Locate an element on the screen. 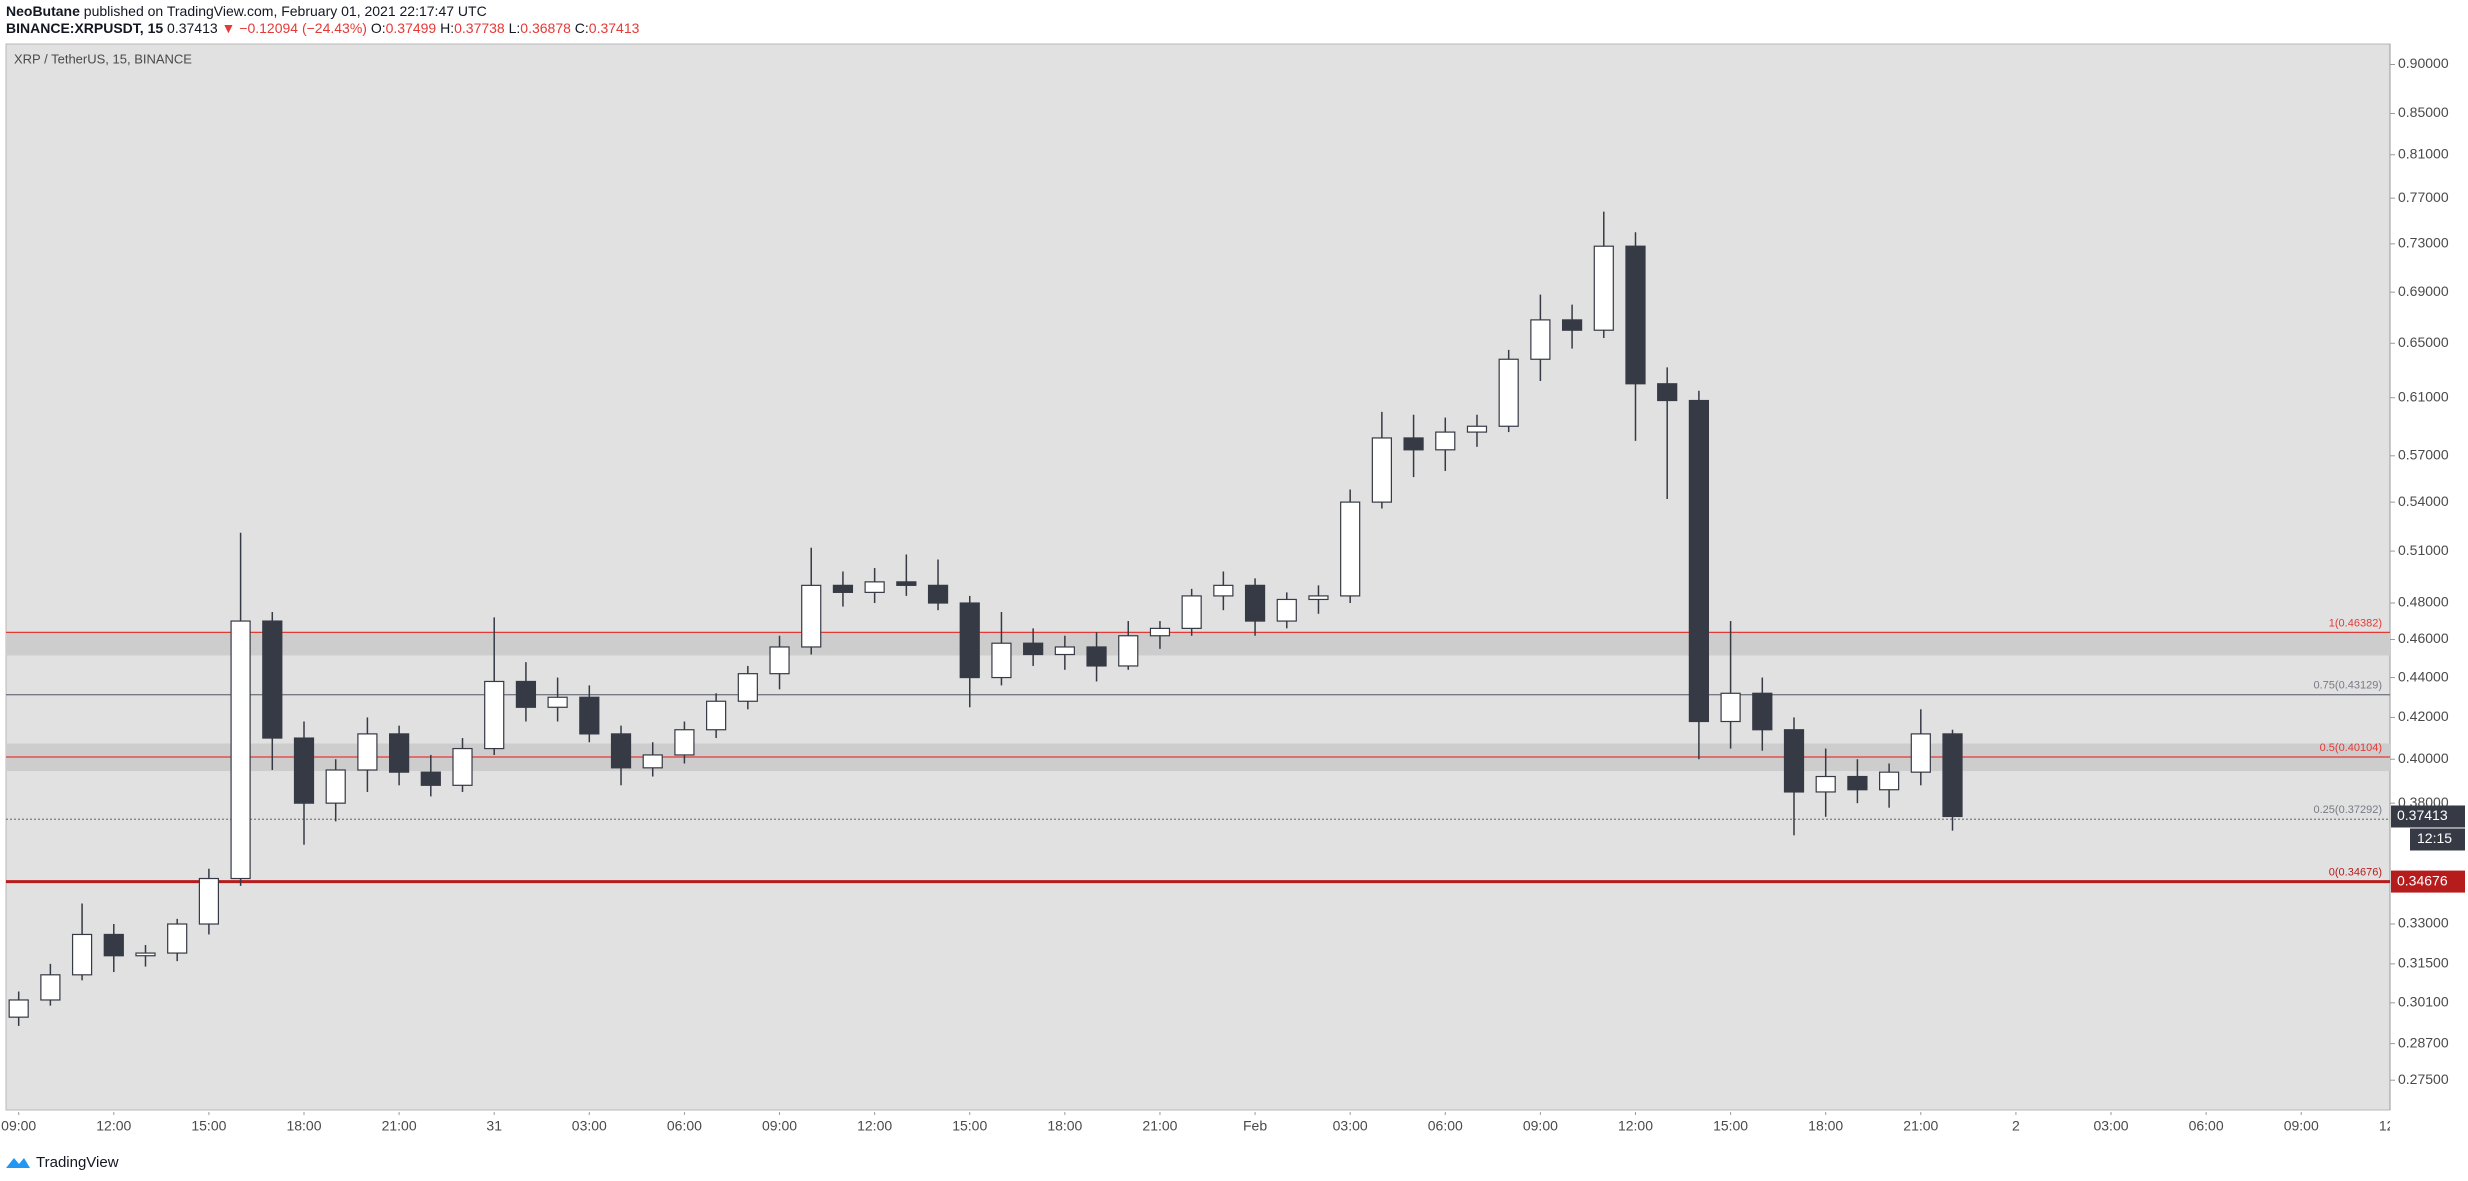 This screenshot has height=1181, width=2468. y-tick-label: 0.51000 is located at coordinates (2423, 550).